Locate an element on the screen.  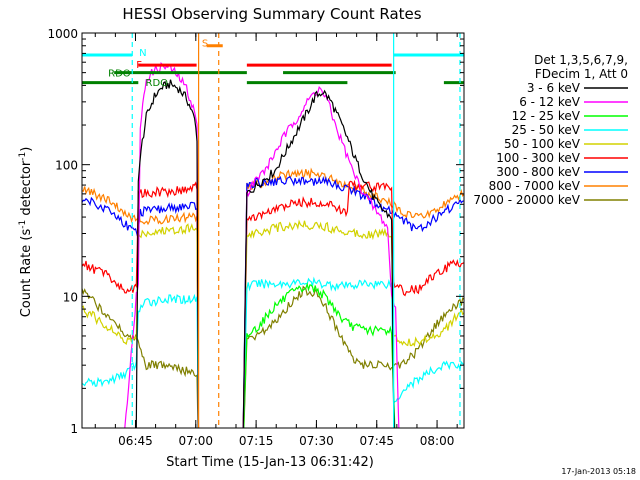
flag-label-2: S is located at coordinates (205, 43).